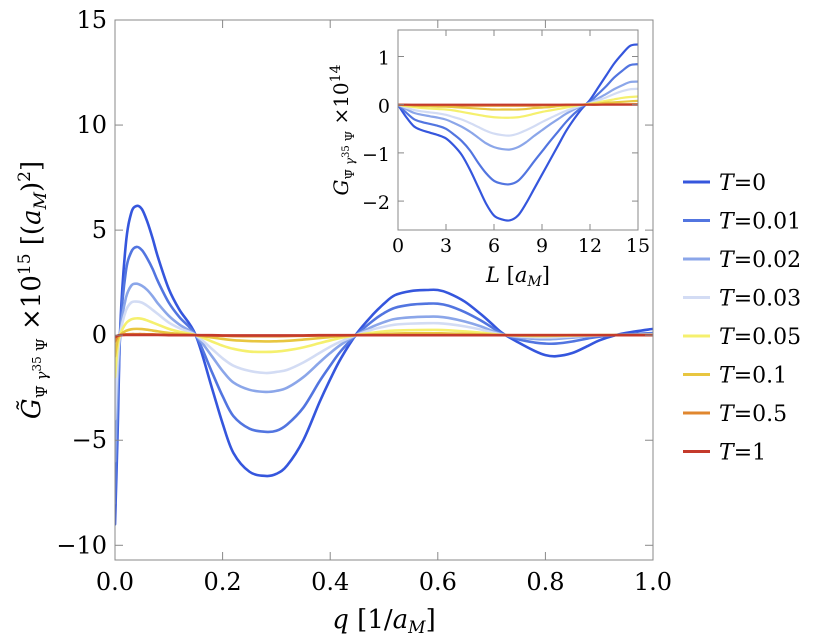  I want to click on legend: T=0 T=0.01 T=0.02 T=0.03 T=0.05 T=0.1 T=0.5 T=1, so click(742, 318).